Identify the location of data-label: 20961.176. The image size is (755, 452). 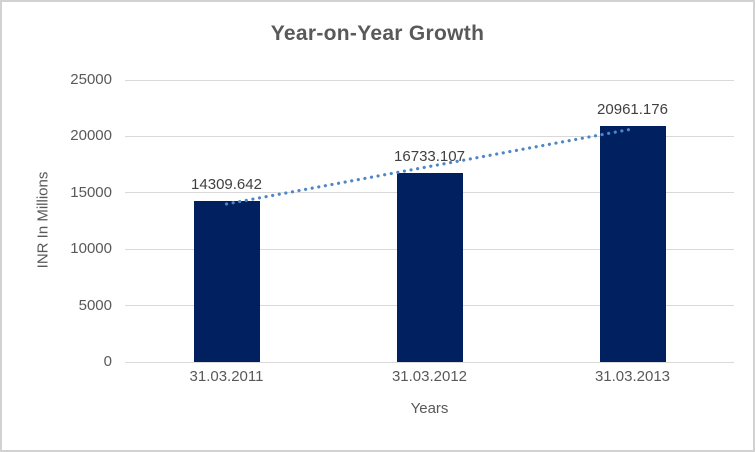
(632, 109).